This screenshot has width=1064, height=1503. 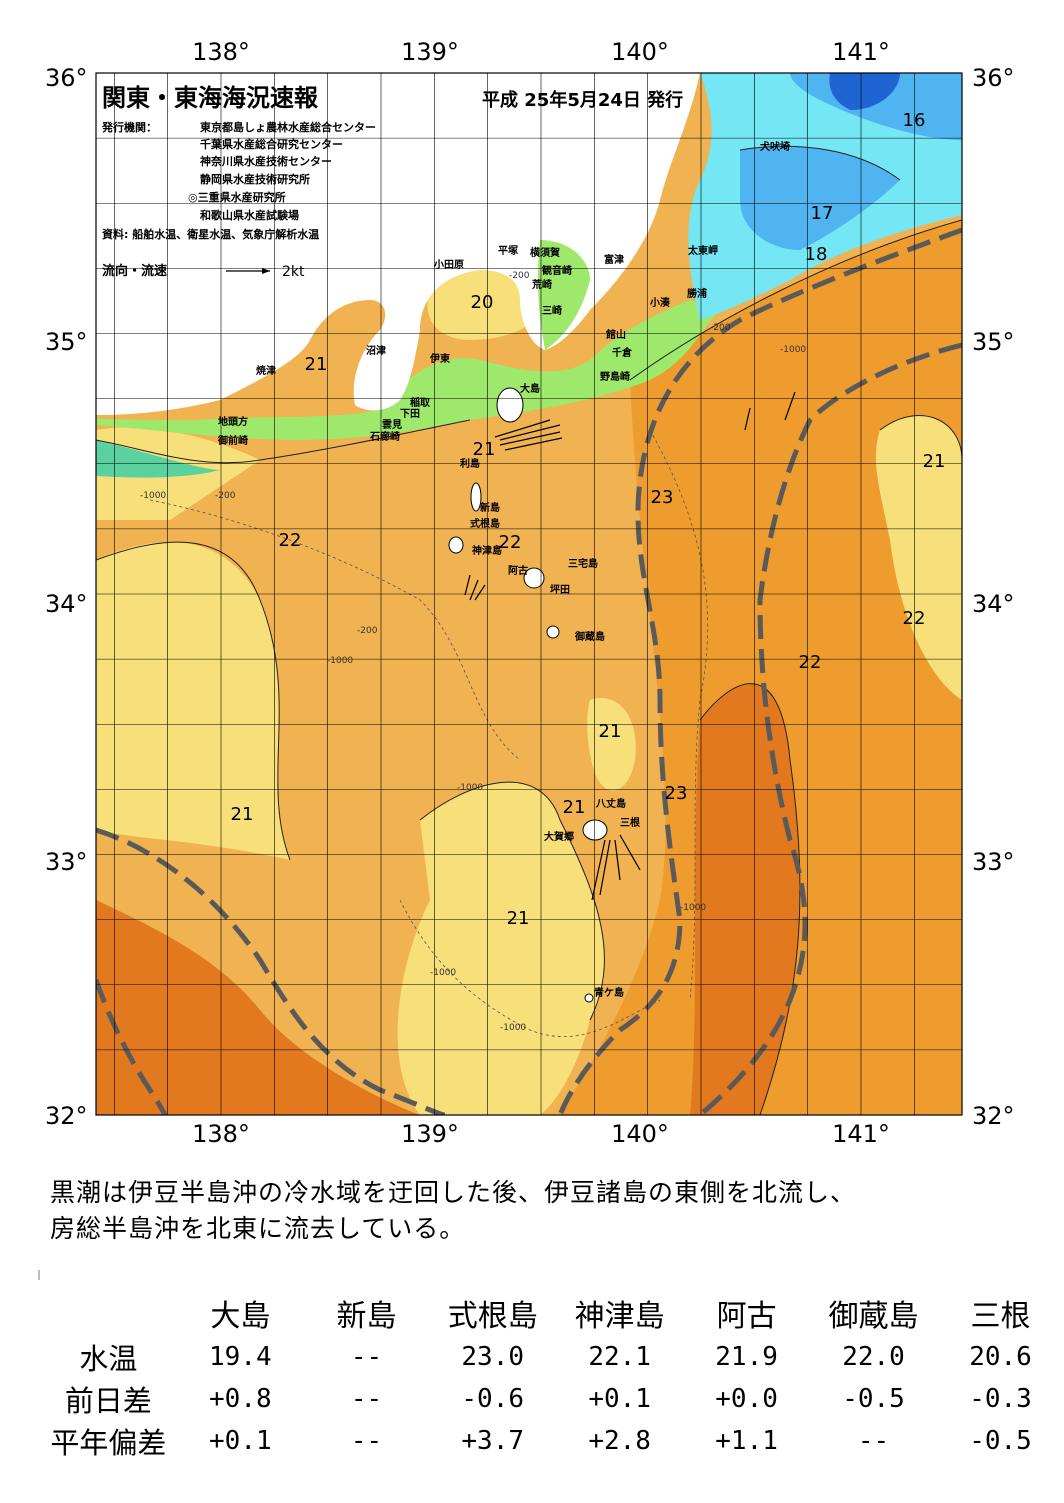 I want to click on current-scale: 2kt, so click(x=293, y=272).